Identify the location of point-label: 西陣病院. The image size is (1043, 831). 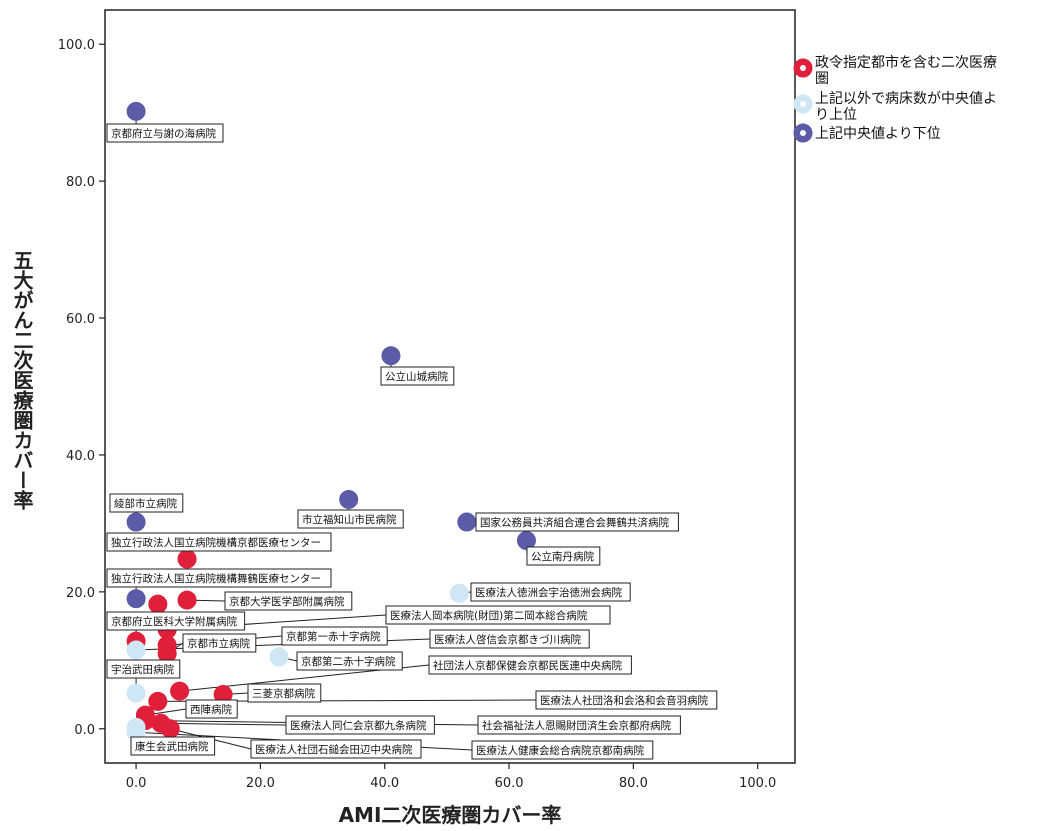
(211, 709).